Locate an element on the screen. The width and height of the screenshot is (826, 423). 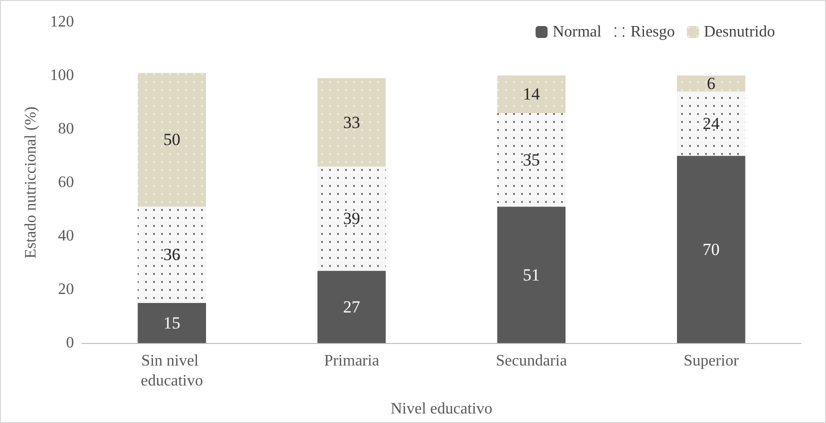
data-label: 33 is located at coordinates (351, 122).